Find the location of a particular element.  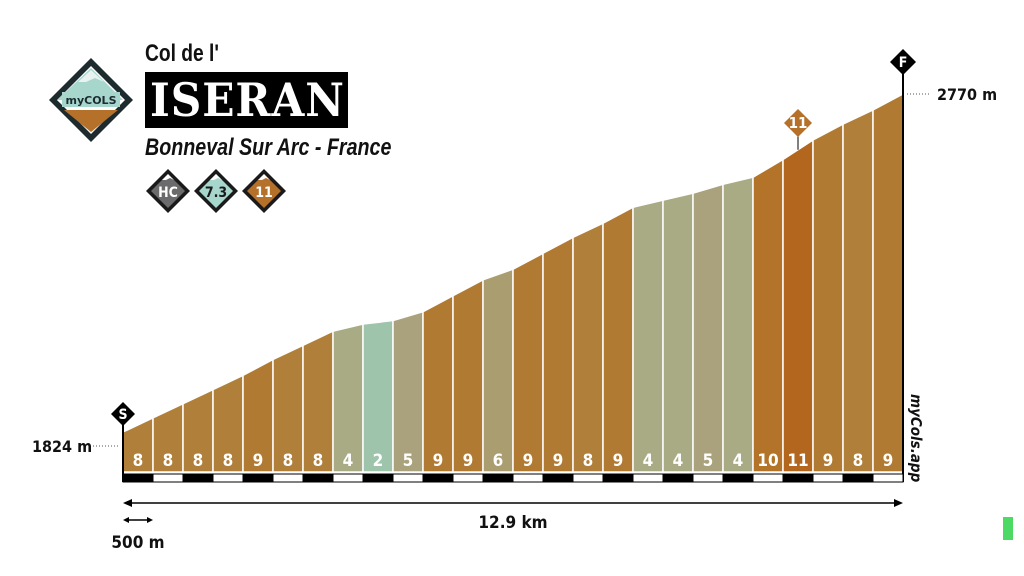

finish-marker-label: F is located at coordinates (903, 63).